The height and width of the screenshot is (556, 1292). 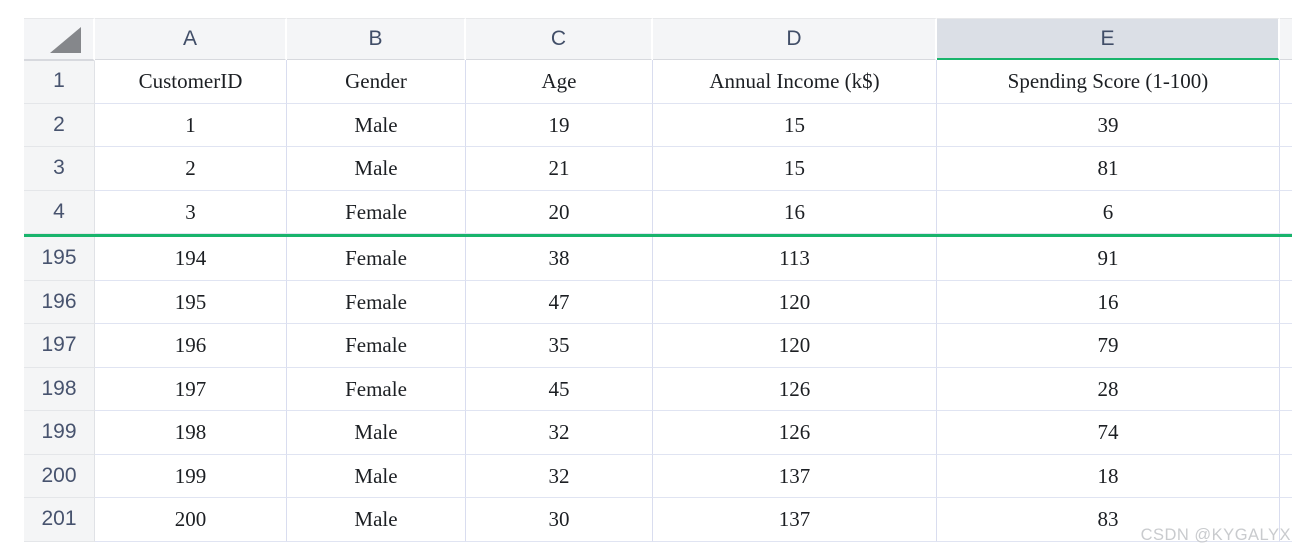 What do you see at coordinates (559, 82) in the screenshot?
I see `cell-age-label: Age` at bounding box center [559, 82].